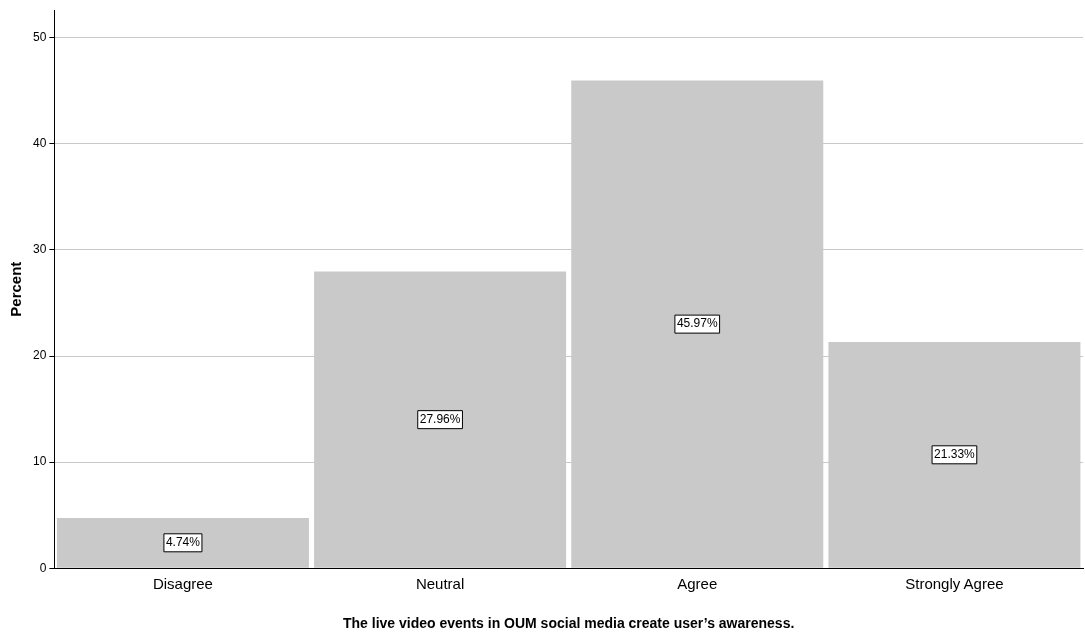 This screenshot has width=1085, height=641. What do you see at coordinates (440, 584) in the screenshot?
I see `x-tick-label: Neutral` at bounding box center [440, 584].